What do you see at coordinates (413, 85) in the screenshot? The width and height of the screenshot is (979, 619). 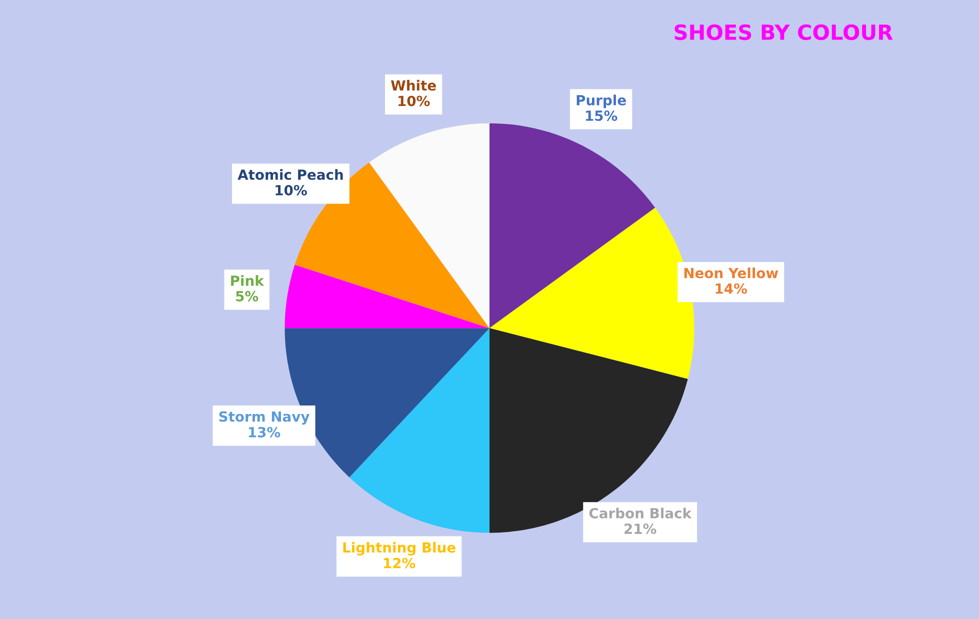 I see `slice-label: White` at bounding box center [413, 85].